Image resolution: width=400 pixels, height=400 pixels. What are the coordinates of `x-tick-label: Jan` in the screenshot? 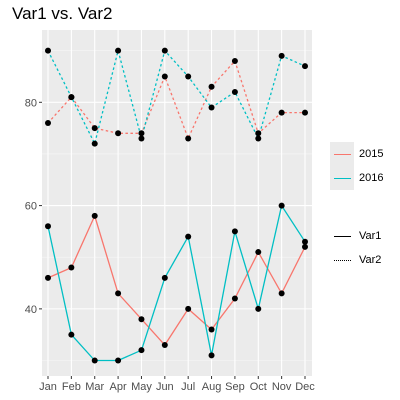 It's located at (48, 387).